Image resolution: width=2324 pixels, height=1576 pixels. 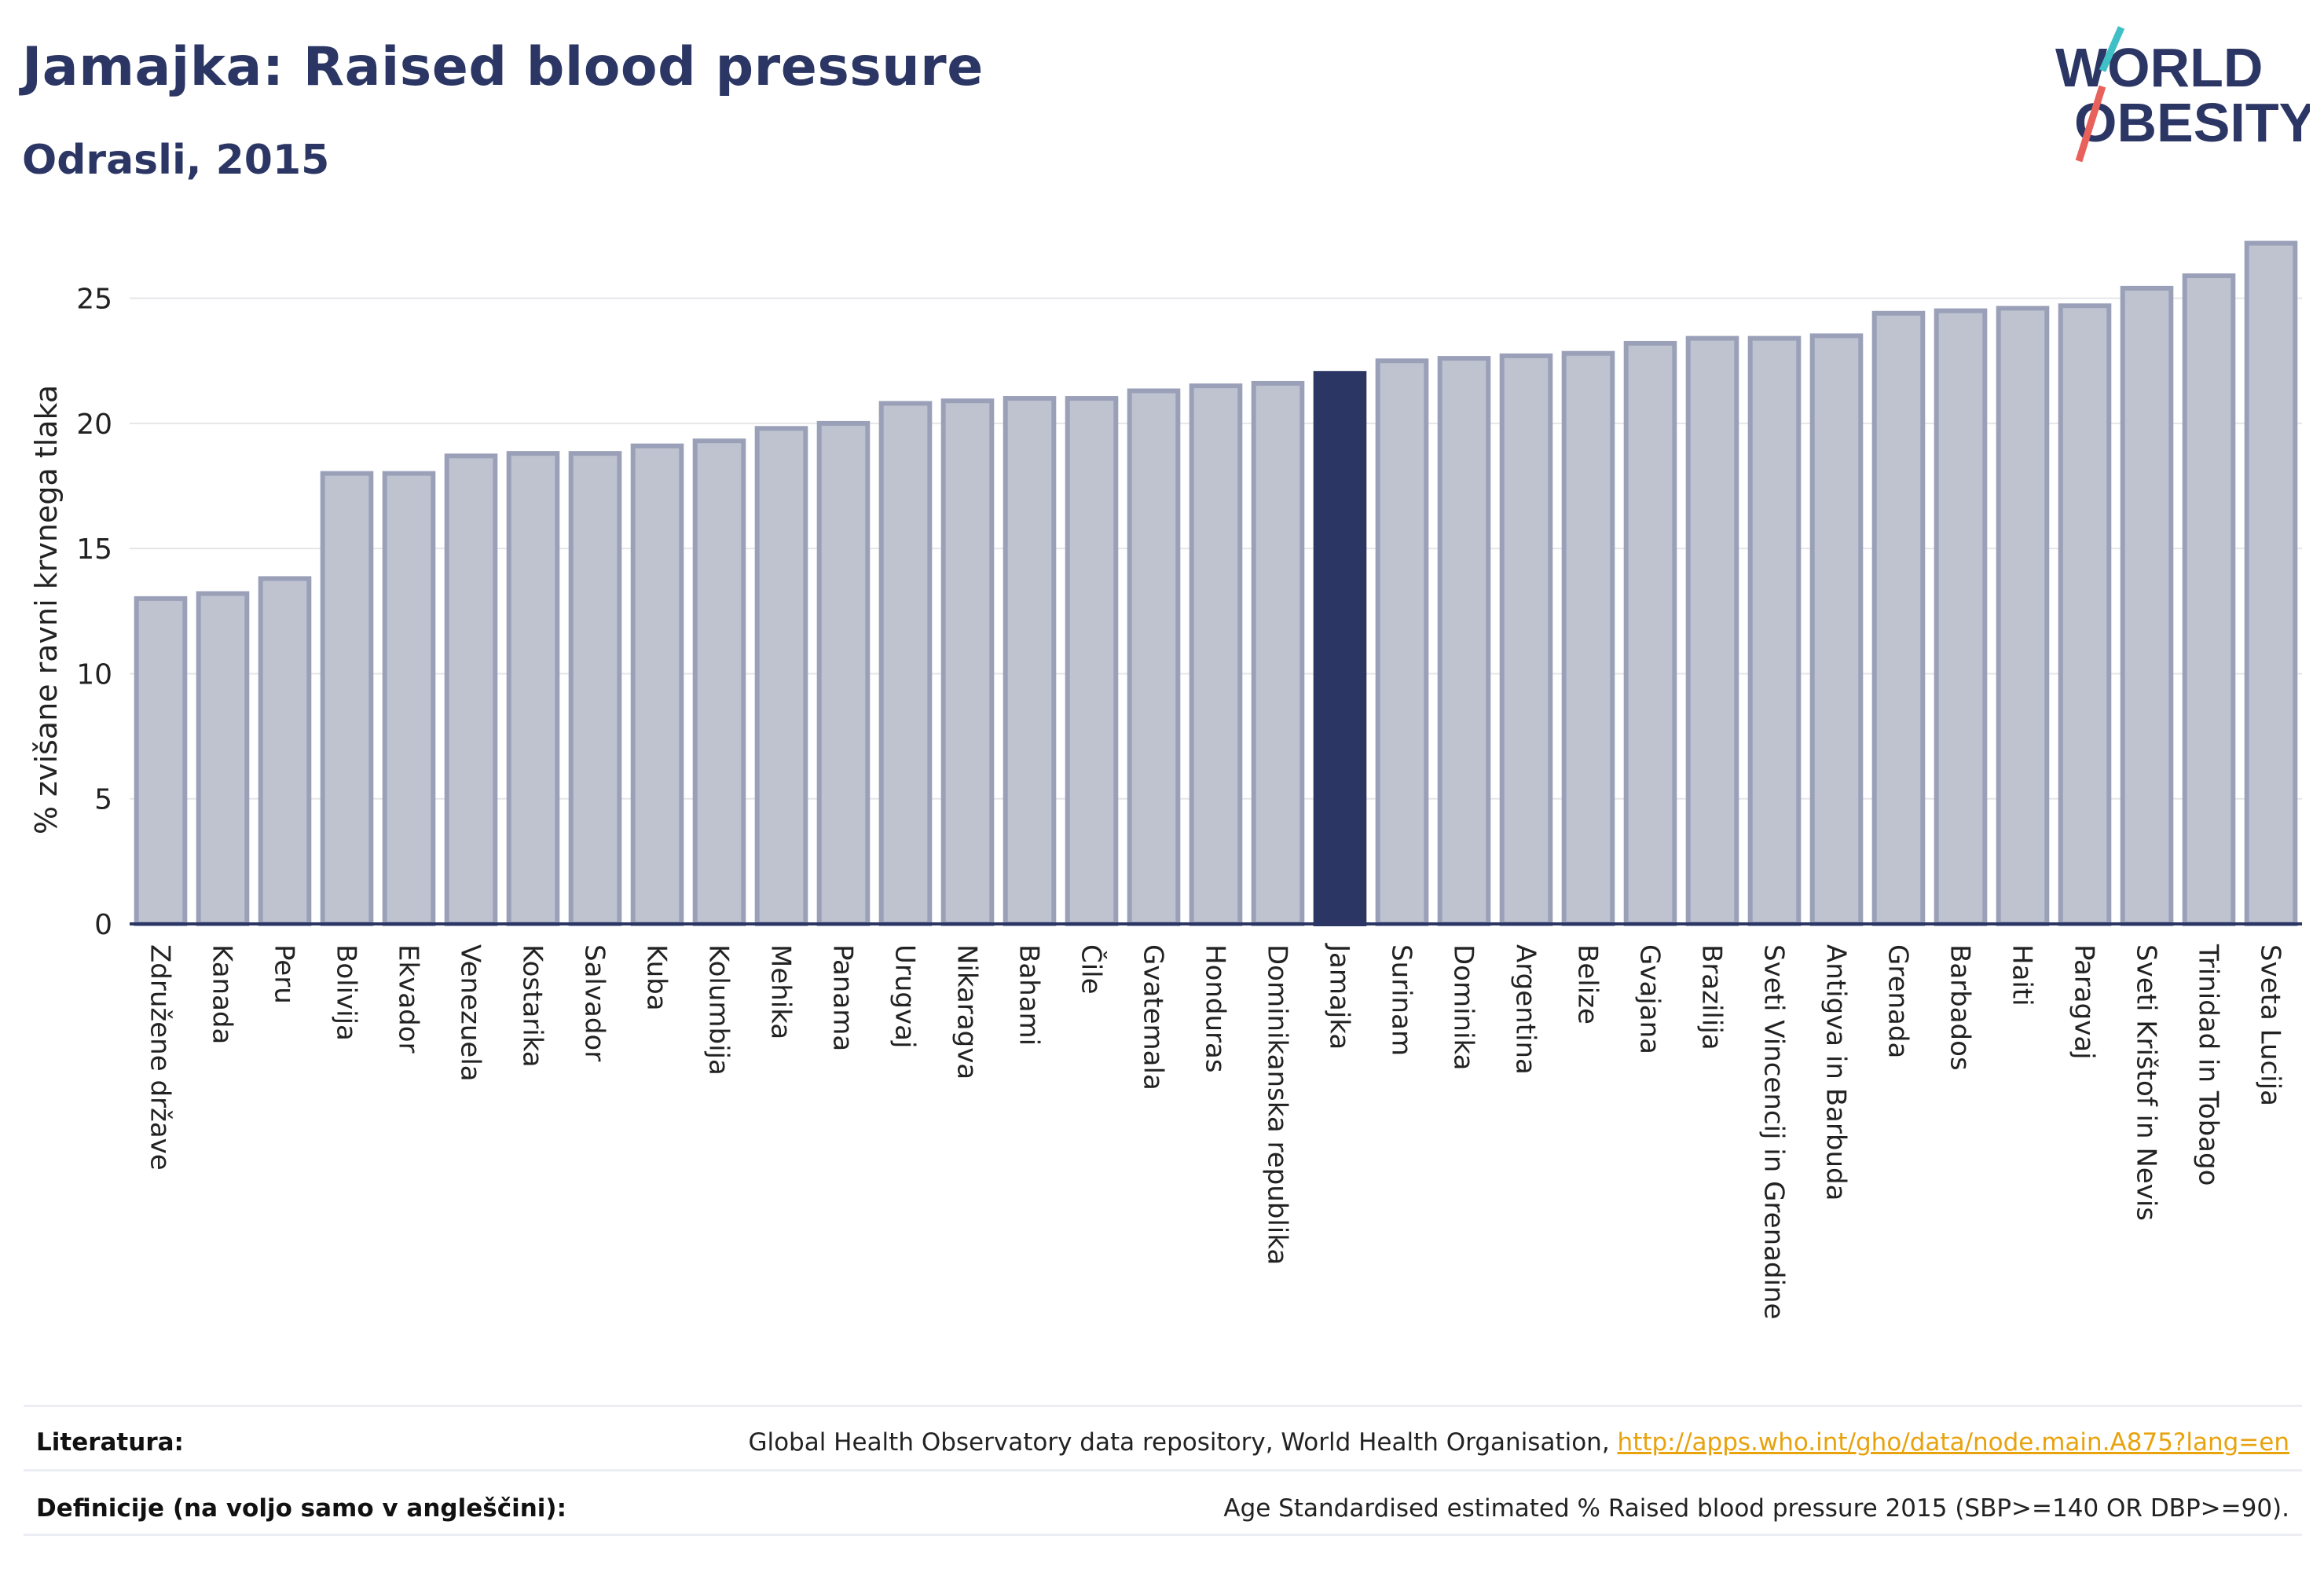 What do you see at coordinates (1650, 999) in the screenshot?
I see `x-tick-label: Gvajana` at bounding box center [1650, 999].